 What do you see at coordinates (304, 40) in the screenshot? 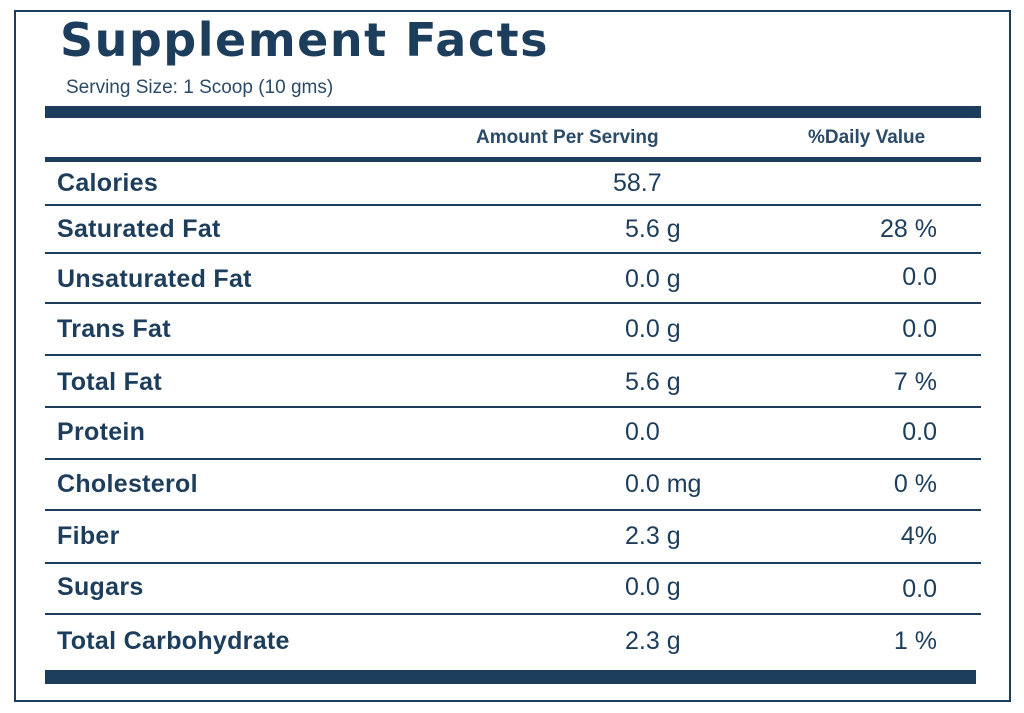
I see `label-title: Supplement Facts` at bounding box center [304, 40].